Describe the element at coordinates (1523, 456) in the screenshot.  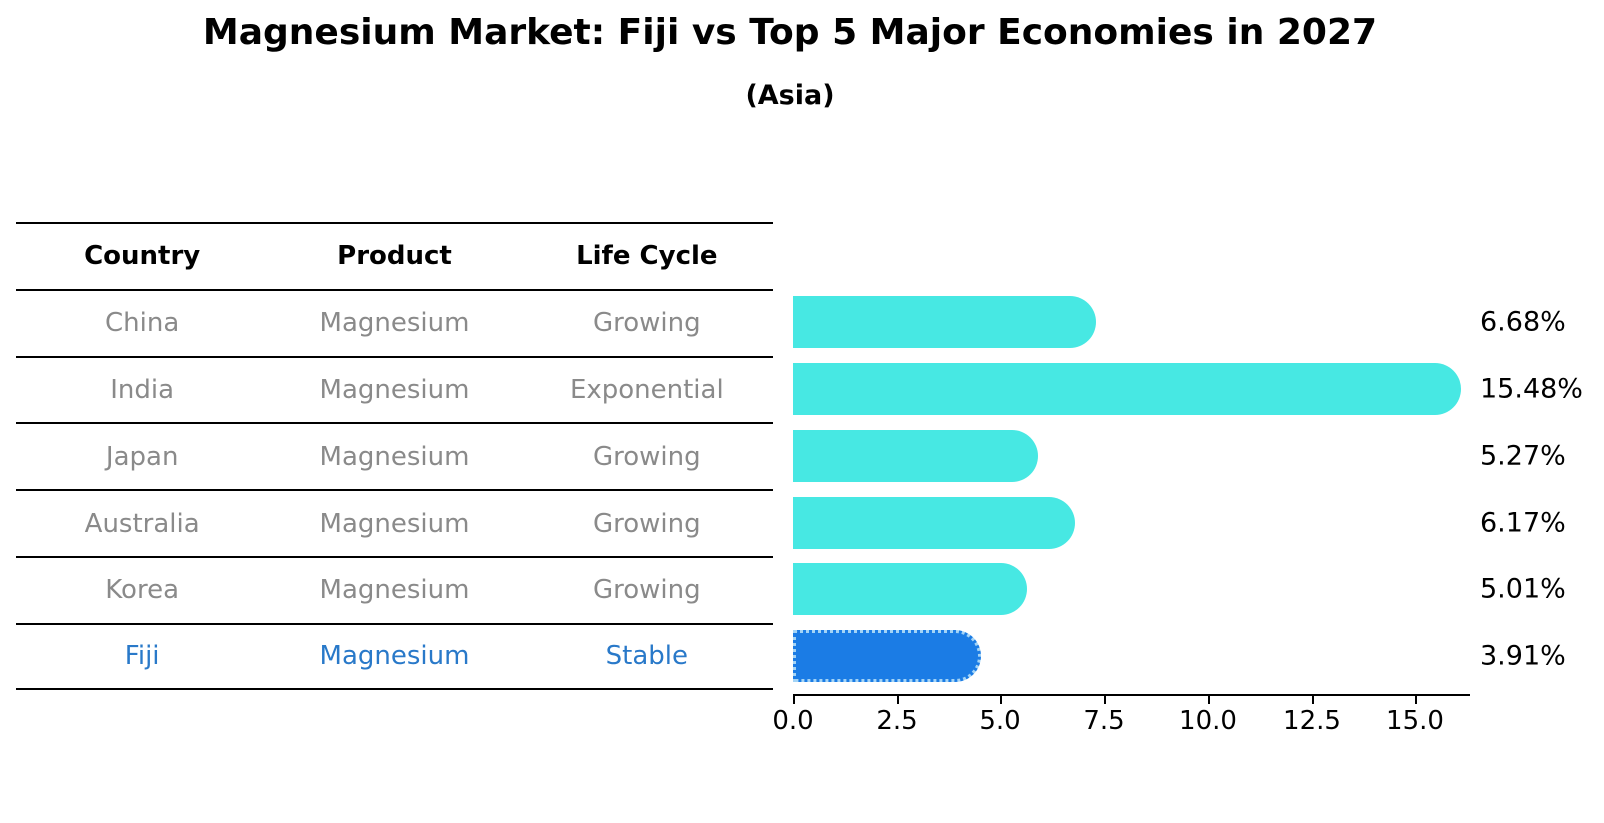
I see `value-label-japan: 5.27%` at that location.